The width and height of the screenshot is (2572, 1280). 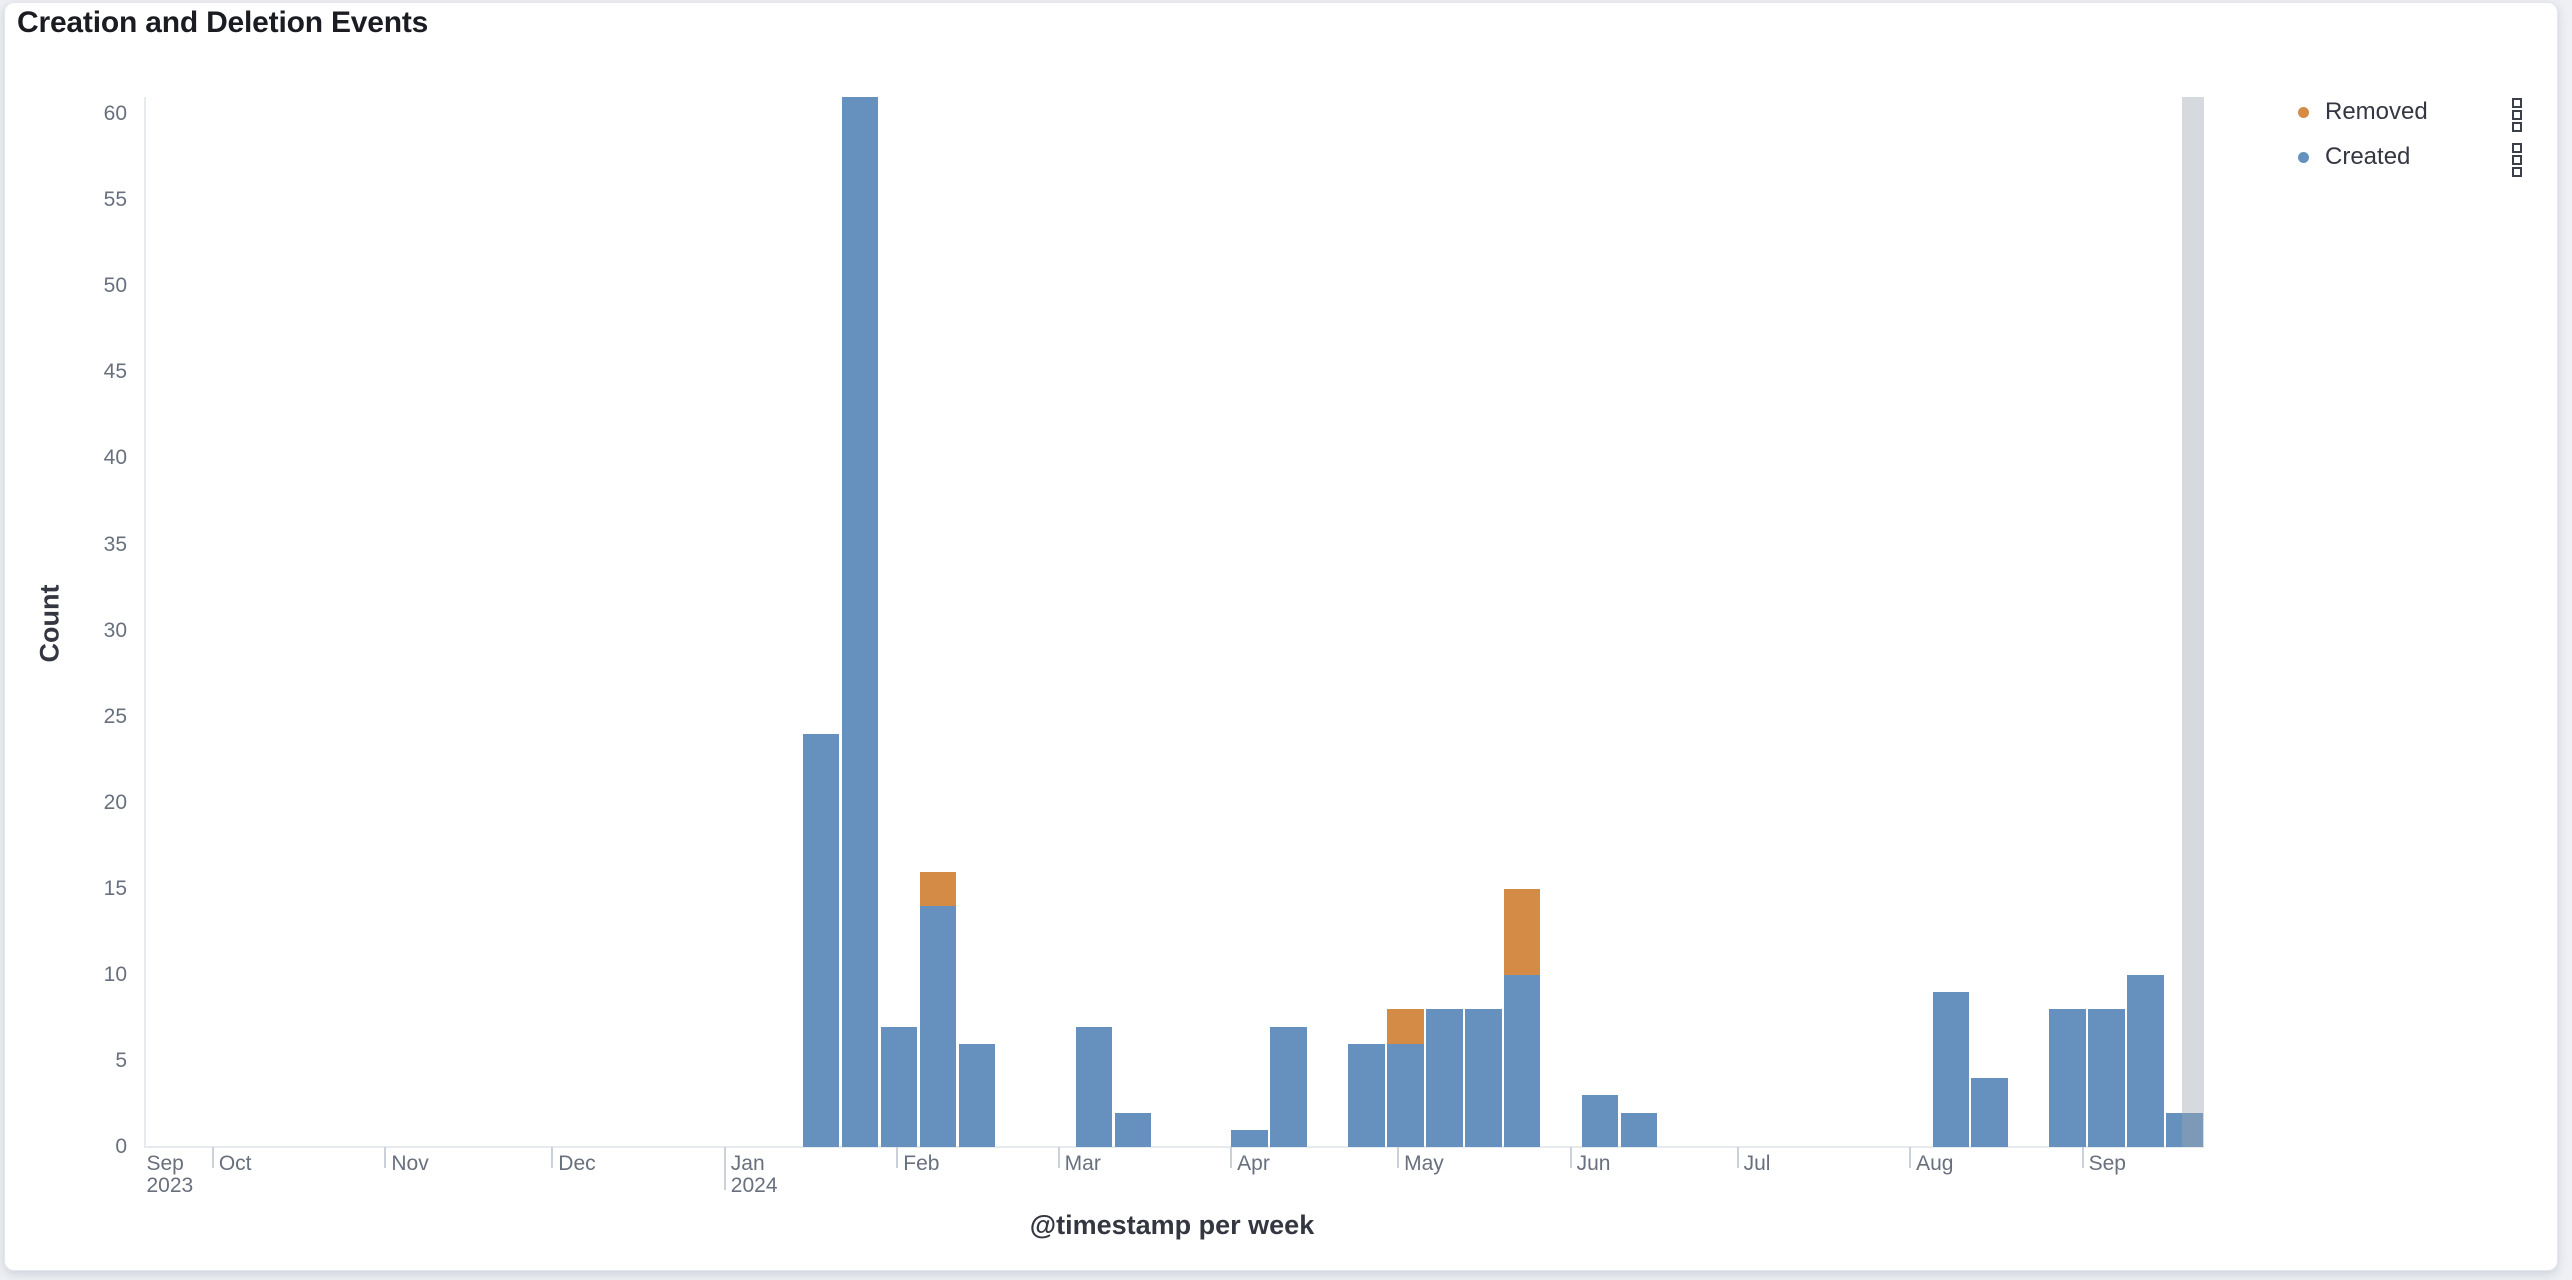 What do you see at coordinates (410, 1163) in the screenshot?
I see `x-tick-label-Nov: Nov` at bounding box center [410, 1163].